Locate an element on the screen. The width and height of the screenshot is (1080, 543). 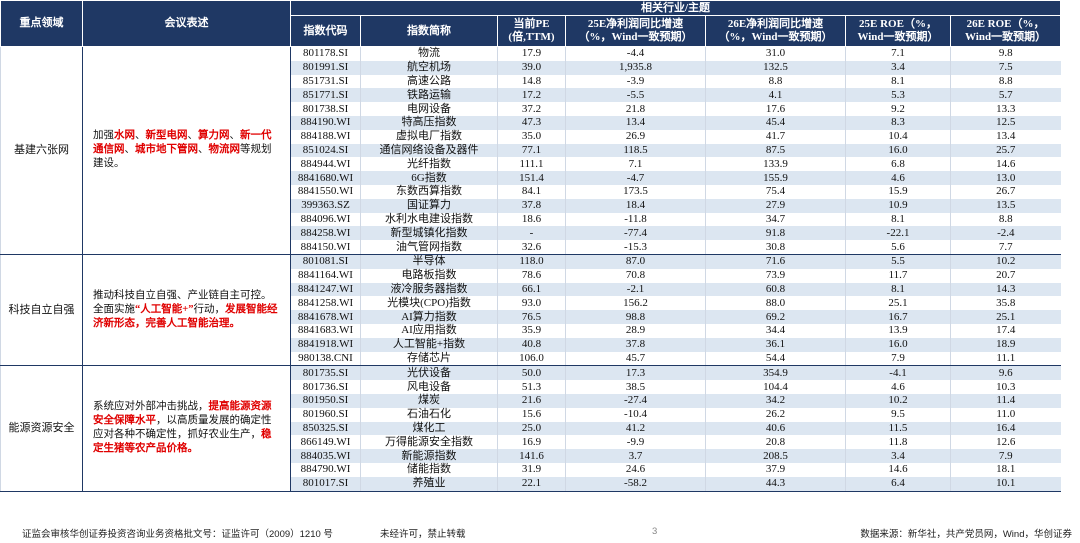
table-cell: 18.1 is located at coordinates (1005, 469).